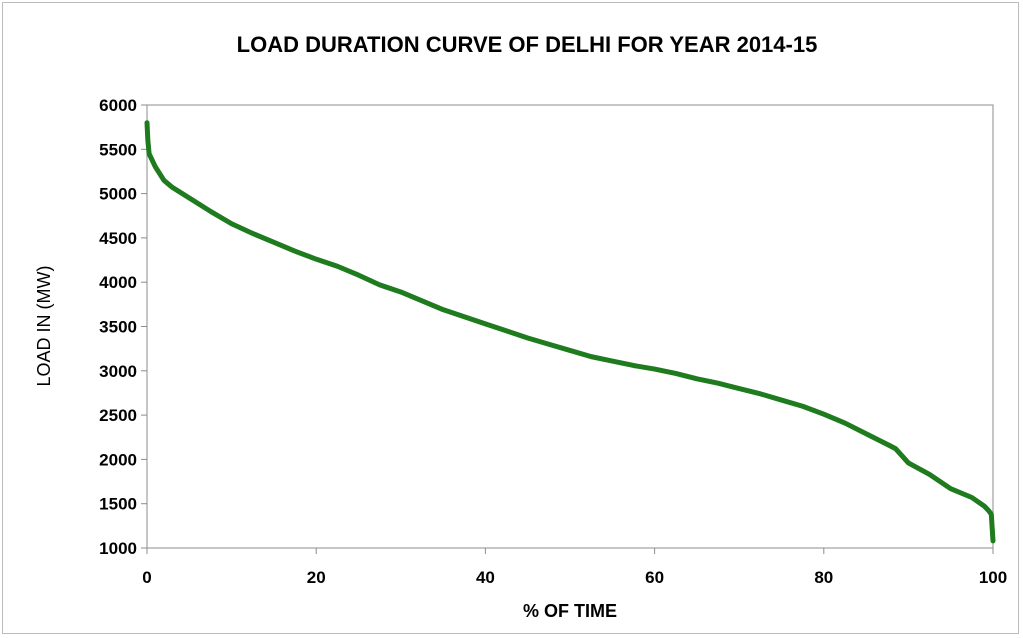 The width and height of the screenshot is (1023, 638). Describe the element at coordinates (570, 611) in the screenshot. I see `x-axis-label: % OF TIME` at that location.